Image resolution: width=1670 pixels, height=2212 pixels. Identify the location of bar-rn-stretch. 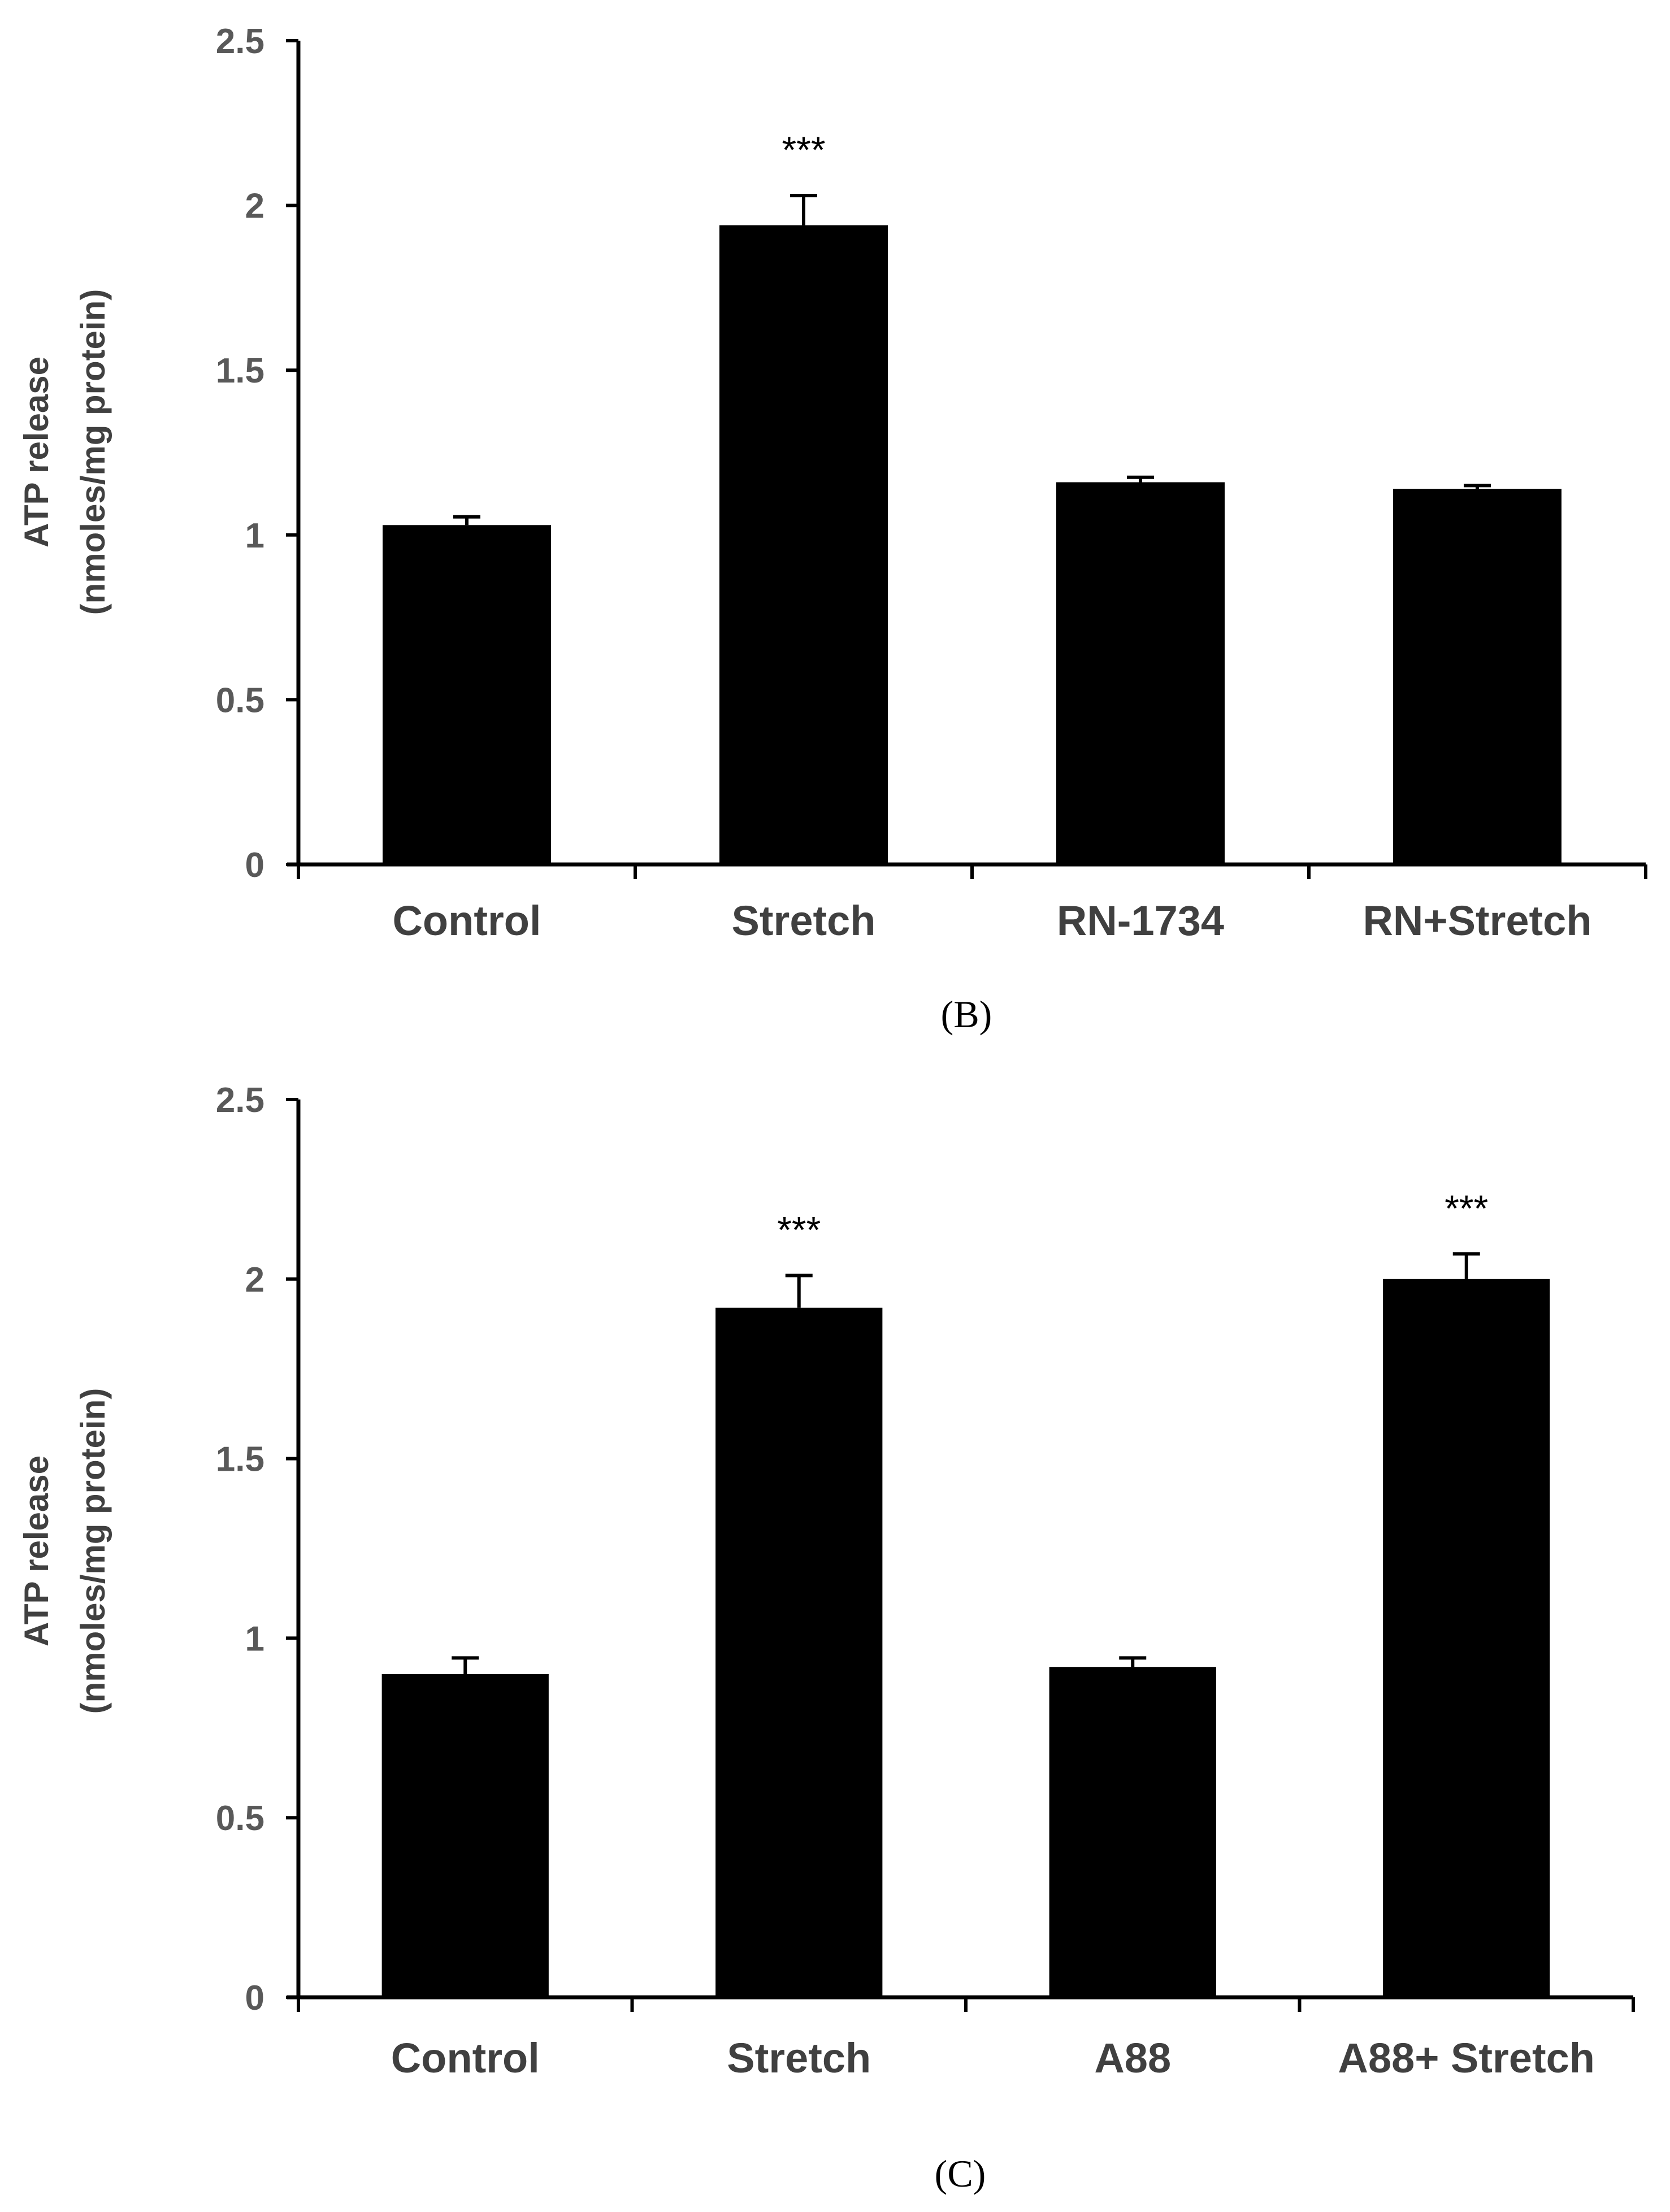
(1477, 677).